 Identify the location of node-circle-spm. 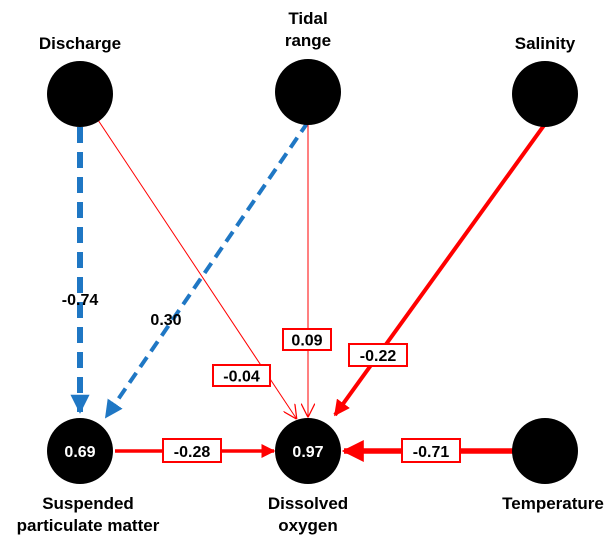
(80, 451).